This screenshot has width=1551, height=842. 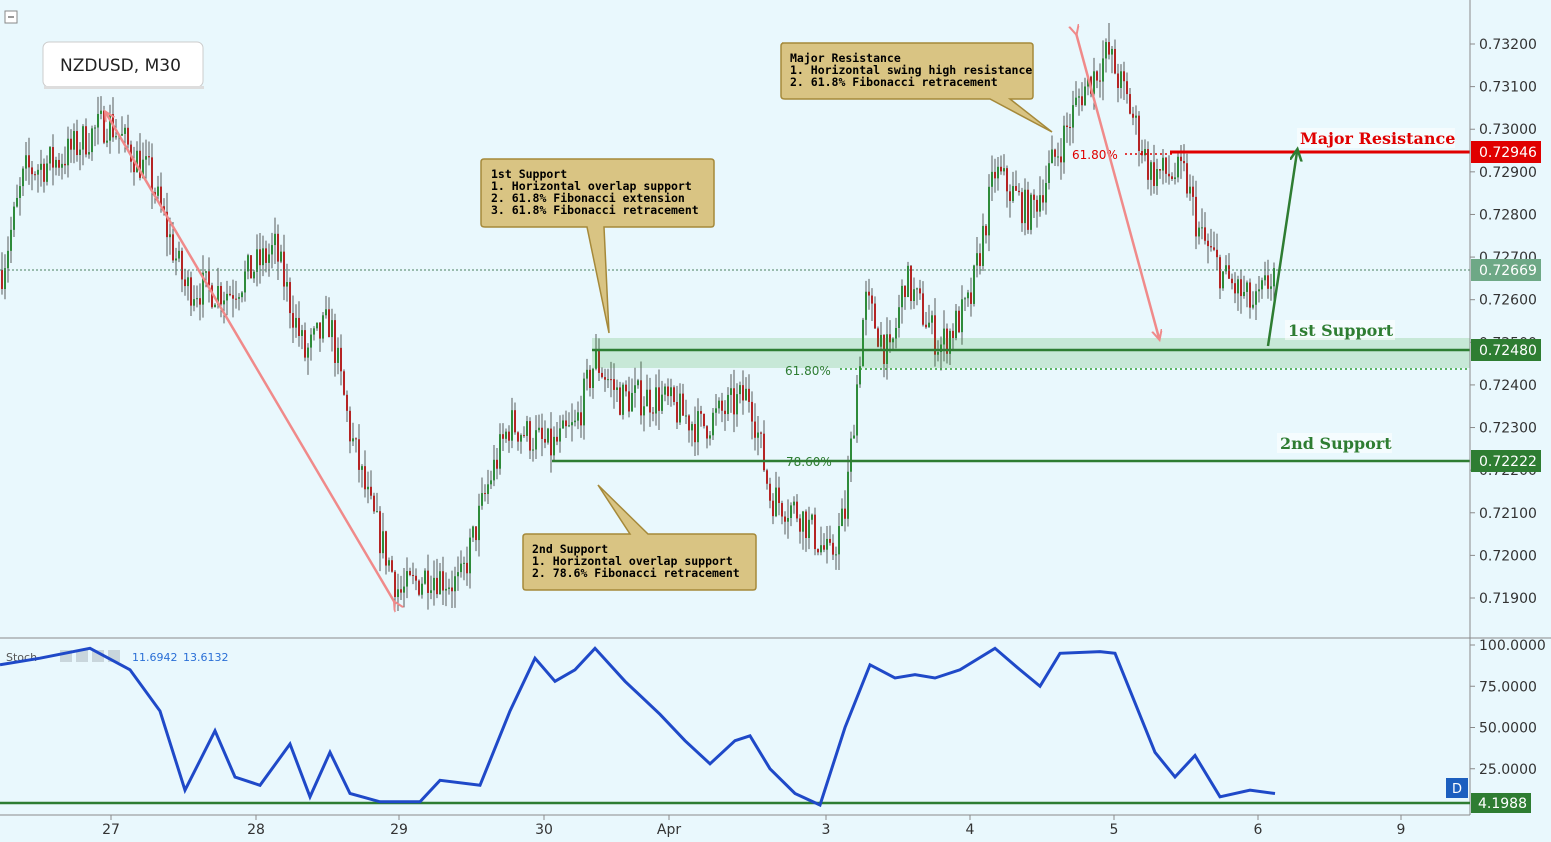 What do you see at coordinates (1506, 270) in the screenshot?
I see `current-price-badge: 0.72669` at bounding box center [1506, 270].